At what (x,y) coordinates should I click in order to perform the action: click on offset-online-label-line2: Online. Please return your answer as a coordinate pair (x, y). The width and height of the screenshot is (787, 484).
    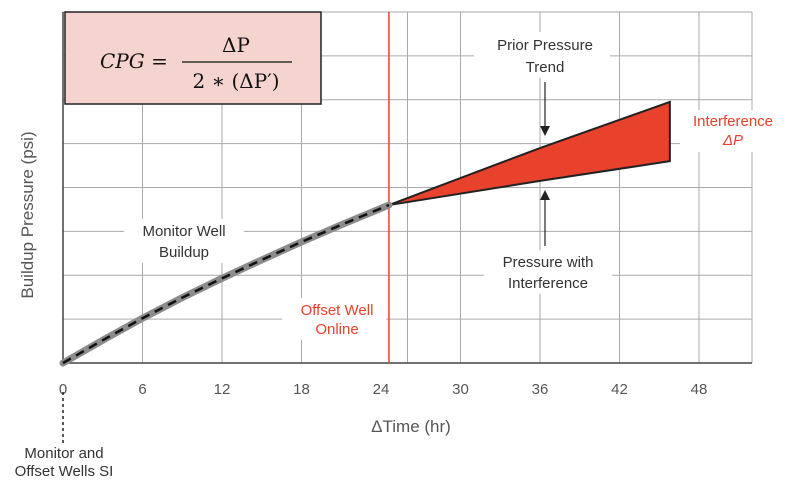
    Looking at the image, I should click on (336, 329).